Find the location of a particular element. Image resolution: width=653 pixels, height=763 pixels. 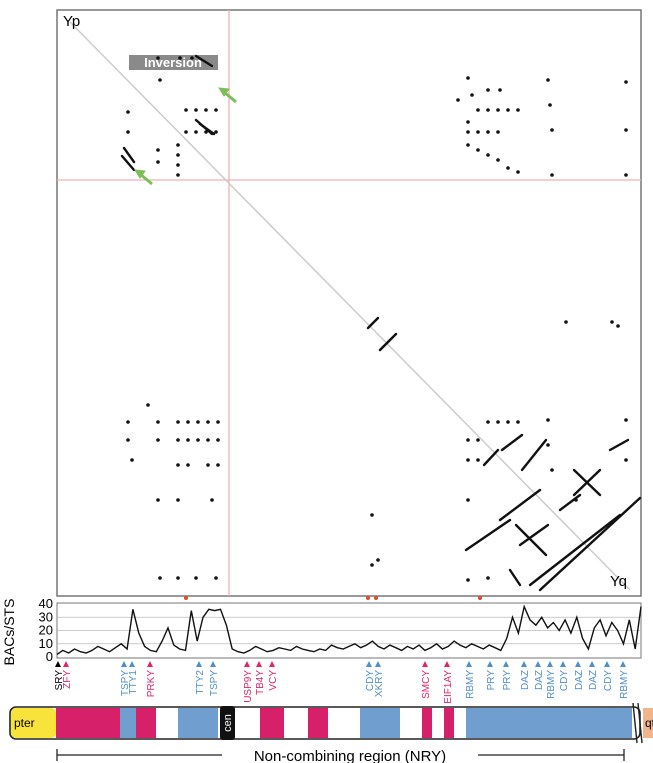

qter-segment is located at coordinates (648, 723).